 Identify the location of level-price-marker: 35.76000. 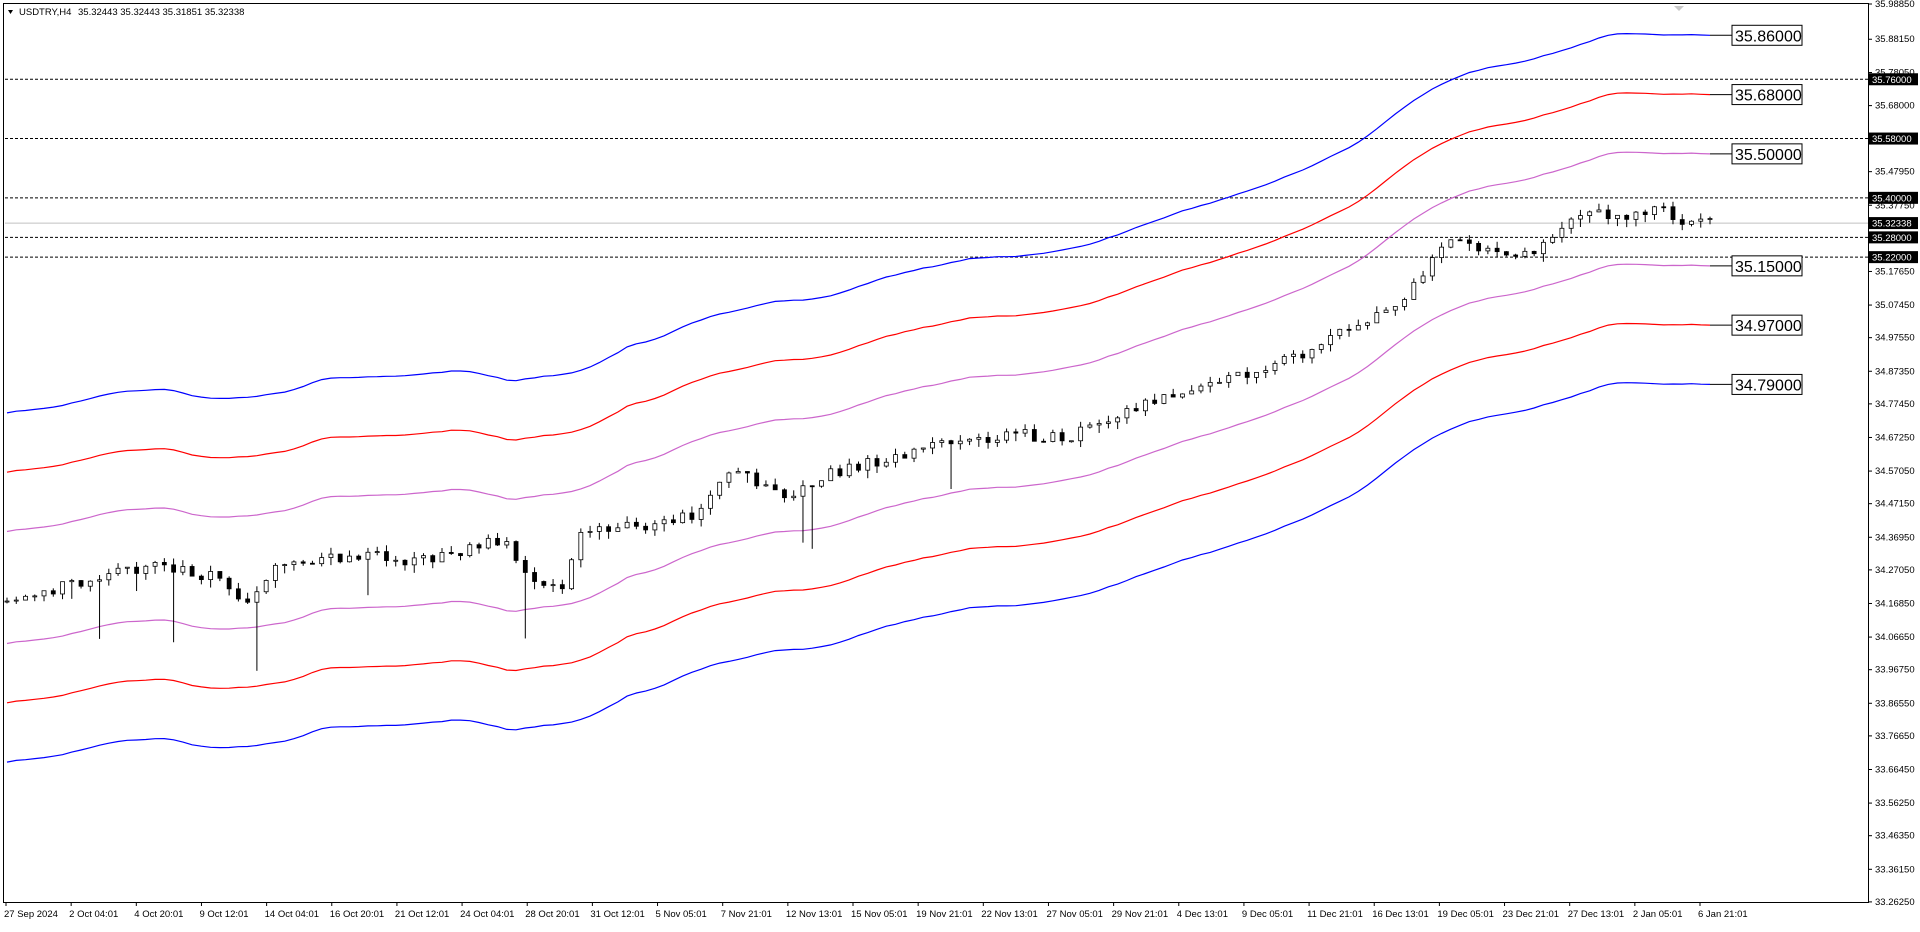
(1892, 80).